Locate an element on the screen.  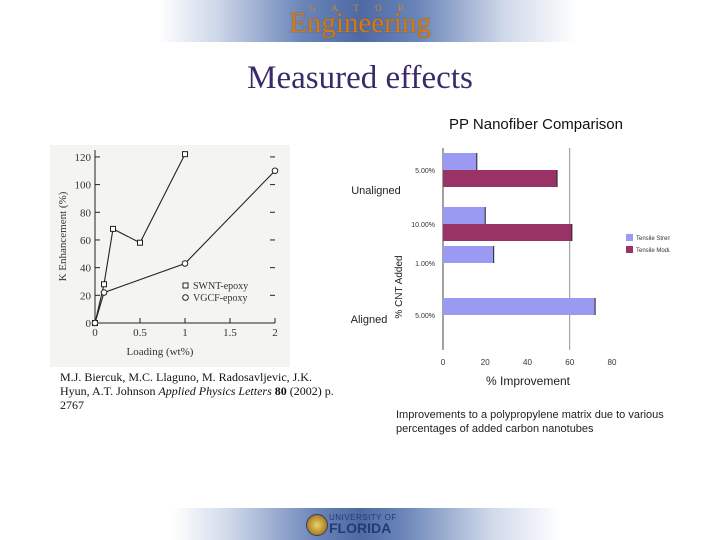
footer-banner is located at coordinates (360, 524).